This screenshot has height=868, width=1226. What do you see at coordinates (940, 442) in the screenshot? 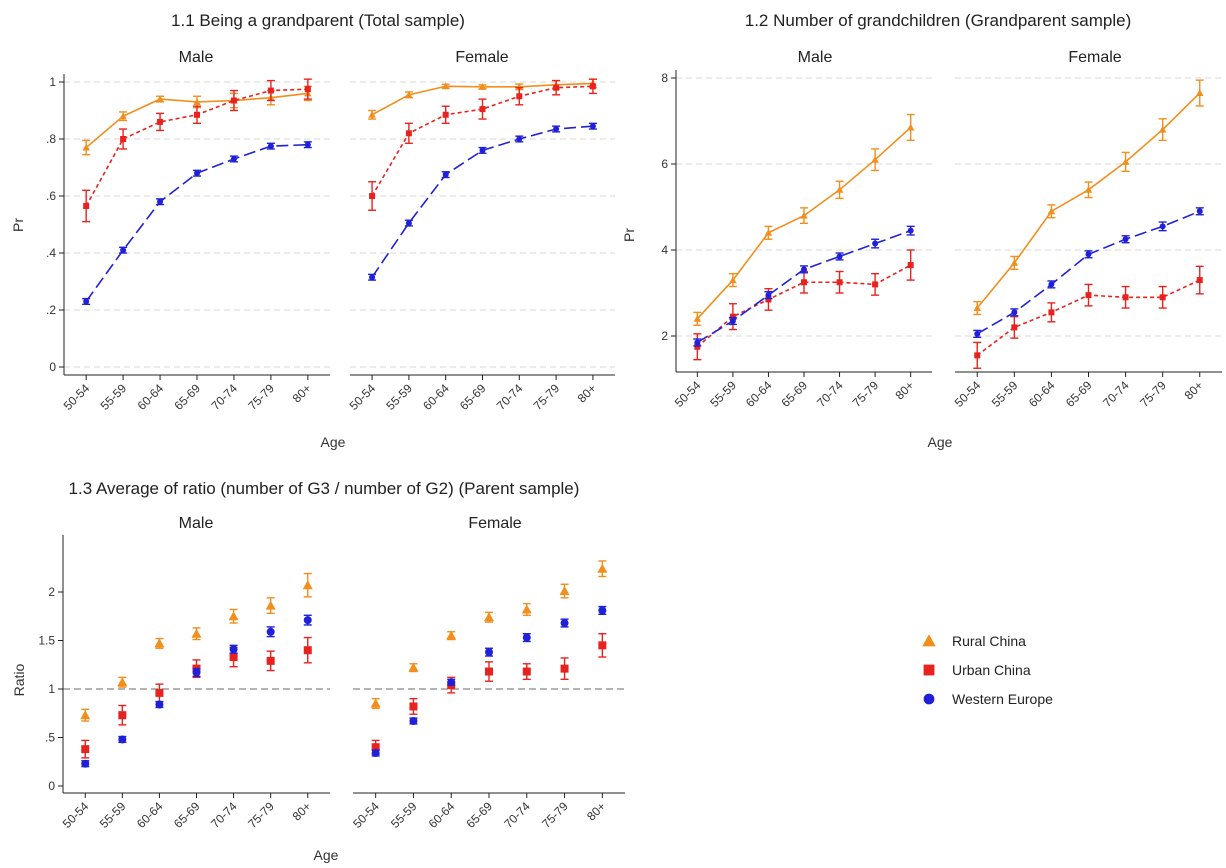
I see `panel-1-2-x-axis-label: Age` at bounding box center [940, 442].